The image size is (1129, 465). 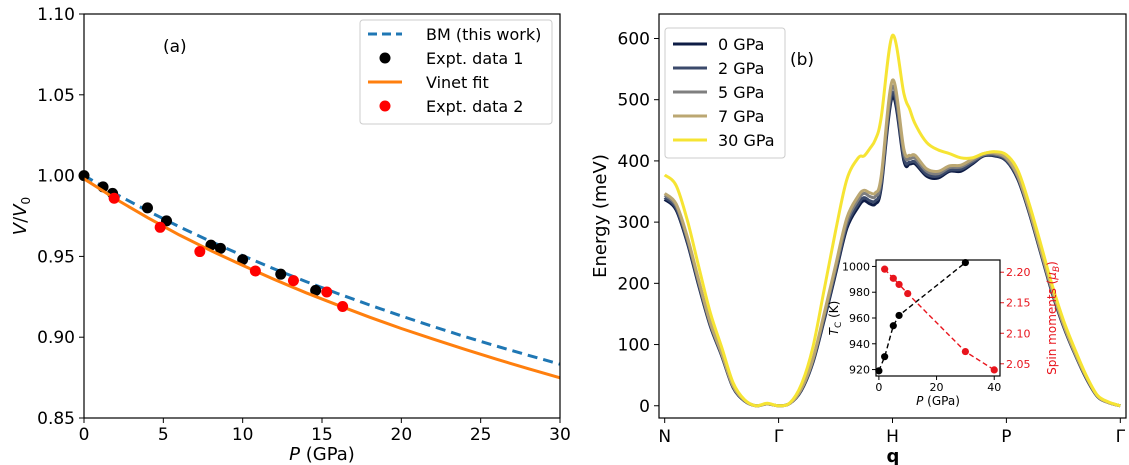 I want to click on panel-b-ytick-label: 600, so click(x=634, y=39).